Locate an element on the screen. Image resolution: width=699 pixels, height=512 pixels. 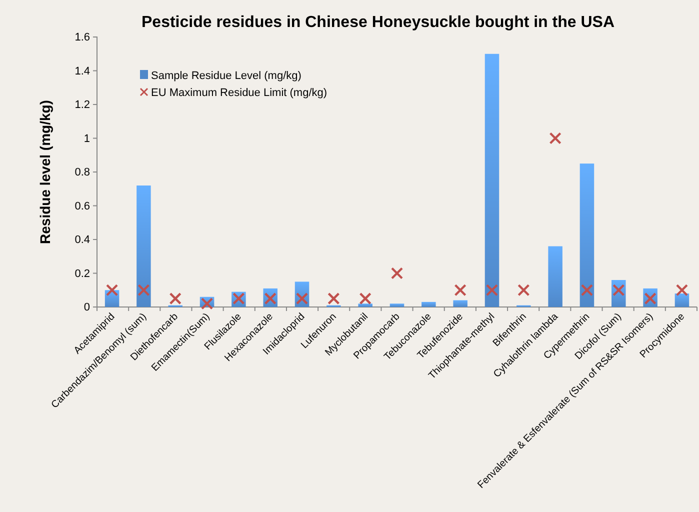
legend-label: Sample Residue Level (mg/kg) is located at coordinates (226, 76).